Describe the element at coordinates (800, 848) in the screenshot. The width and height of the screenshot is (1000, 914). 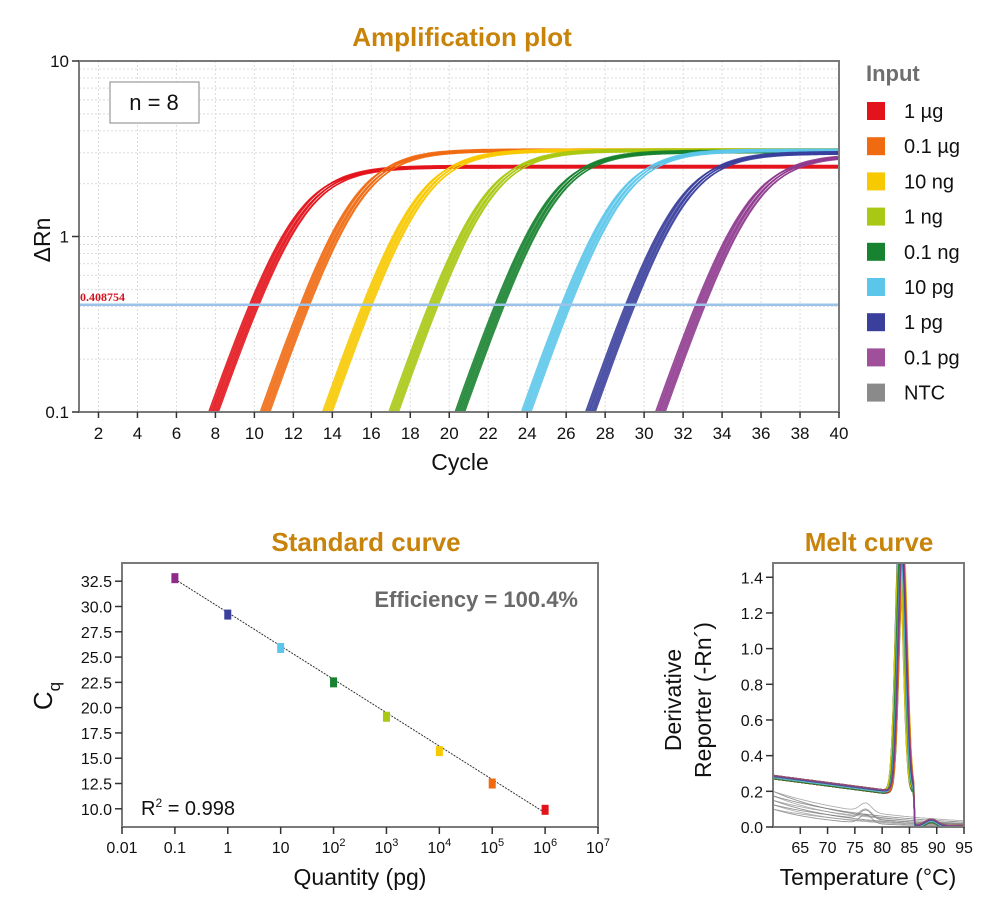
I see `x-tick-label: 65` at that location.